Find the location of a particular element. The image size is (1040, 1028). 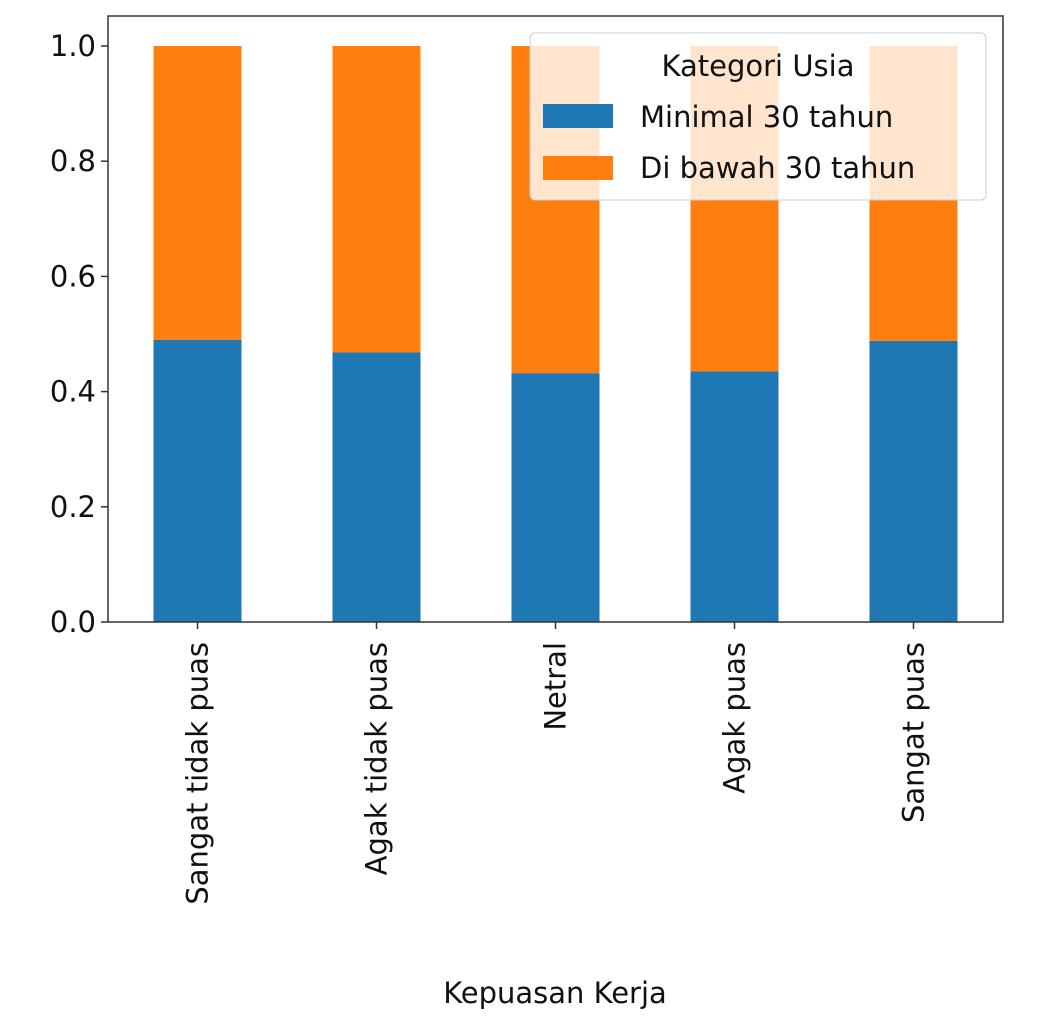

y-tick-label-1: 0.2 is located at coordinates (73, 507).